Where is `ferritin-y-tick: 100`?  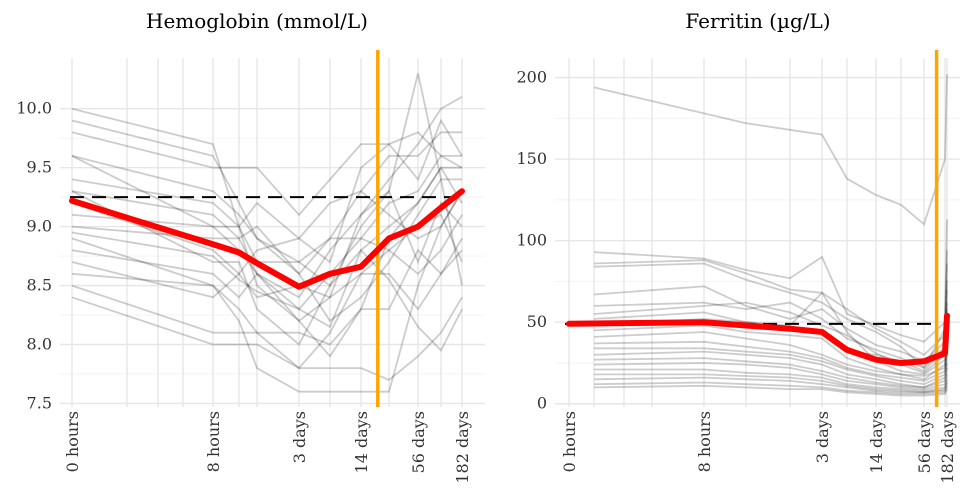 ferritin-y-tick: 100 is located at coordinates (531, 240).